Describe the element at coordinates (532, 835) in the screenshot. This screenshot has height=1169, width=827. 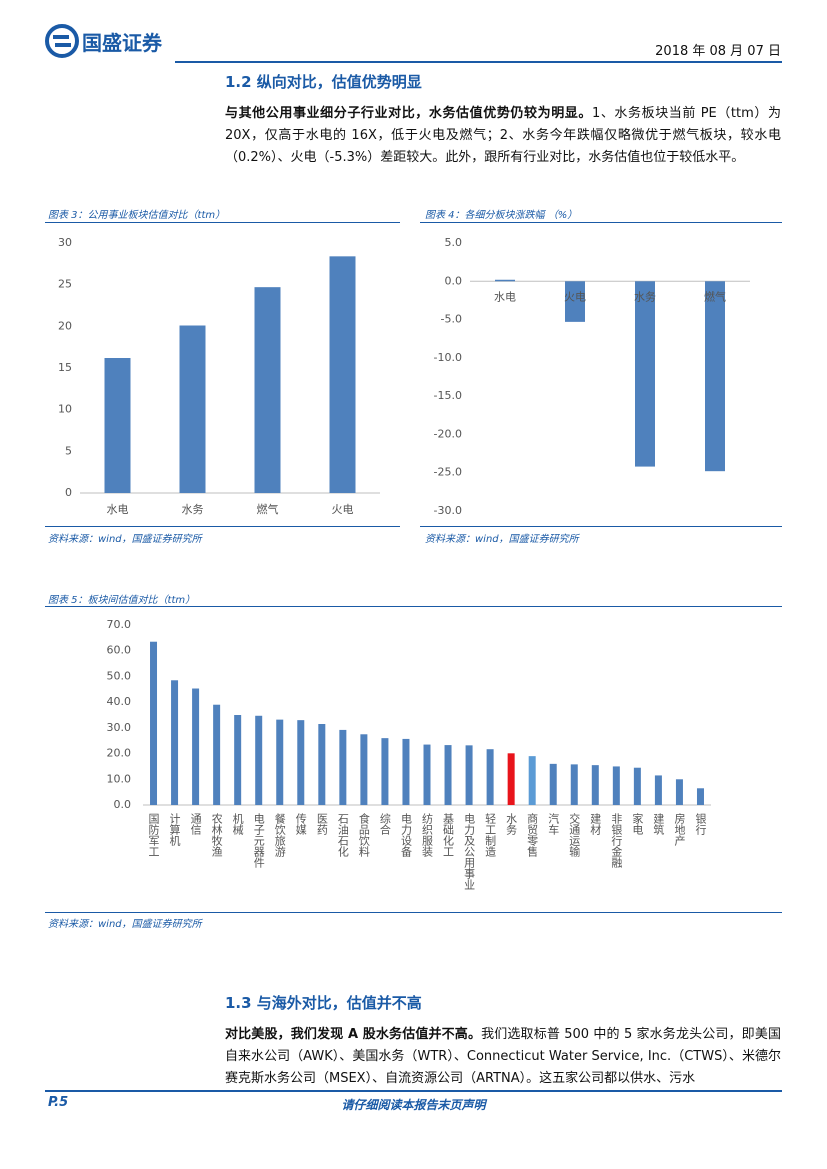
I see `x-tick-label: 商贸零售` at that location.